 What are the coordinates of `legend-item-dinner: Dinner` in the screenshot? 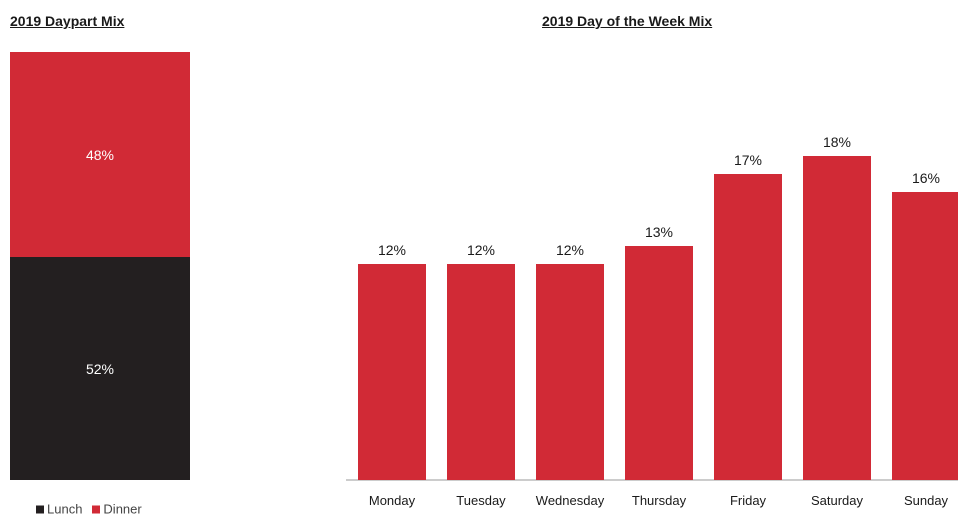 It's located at (117, 509).